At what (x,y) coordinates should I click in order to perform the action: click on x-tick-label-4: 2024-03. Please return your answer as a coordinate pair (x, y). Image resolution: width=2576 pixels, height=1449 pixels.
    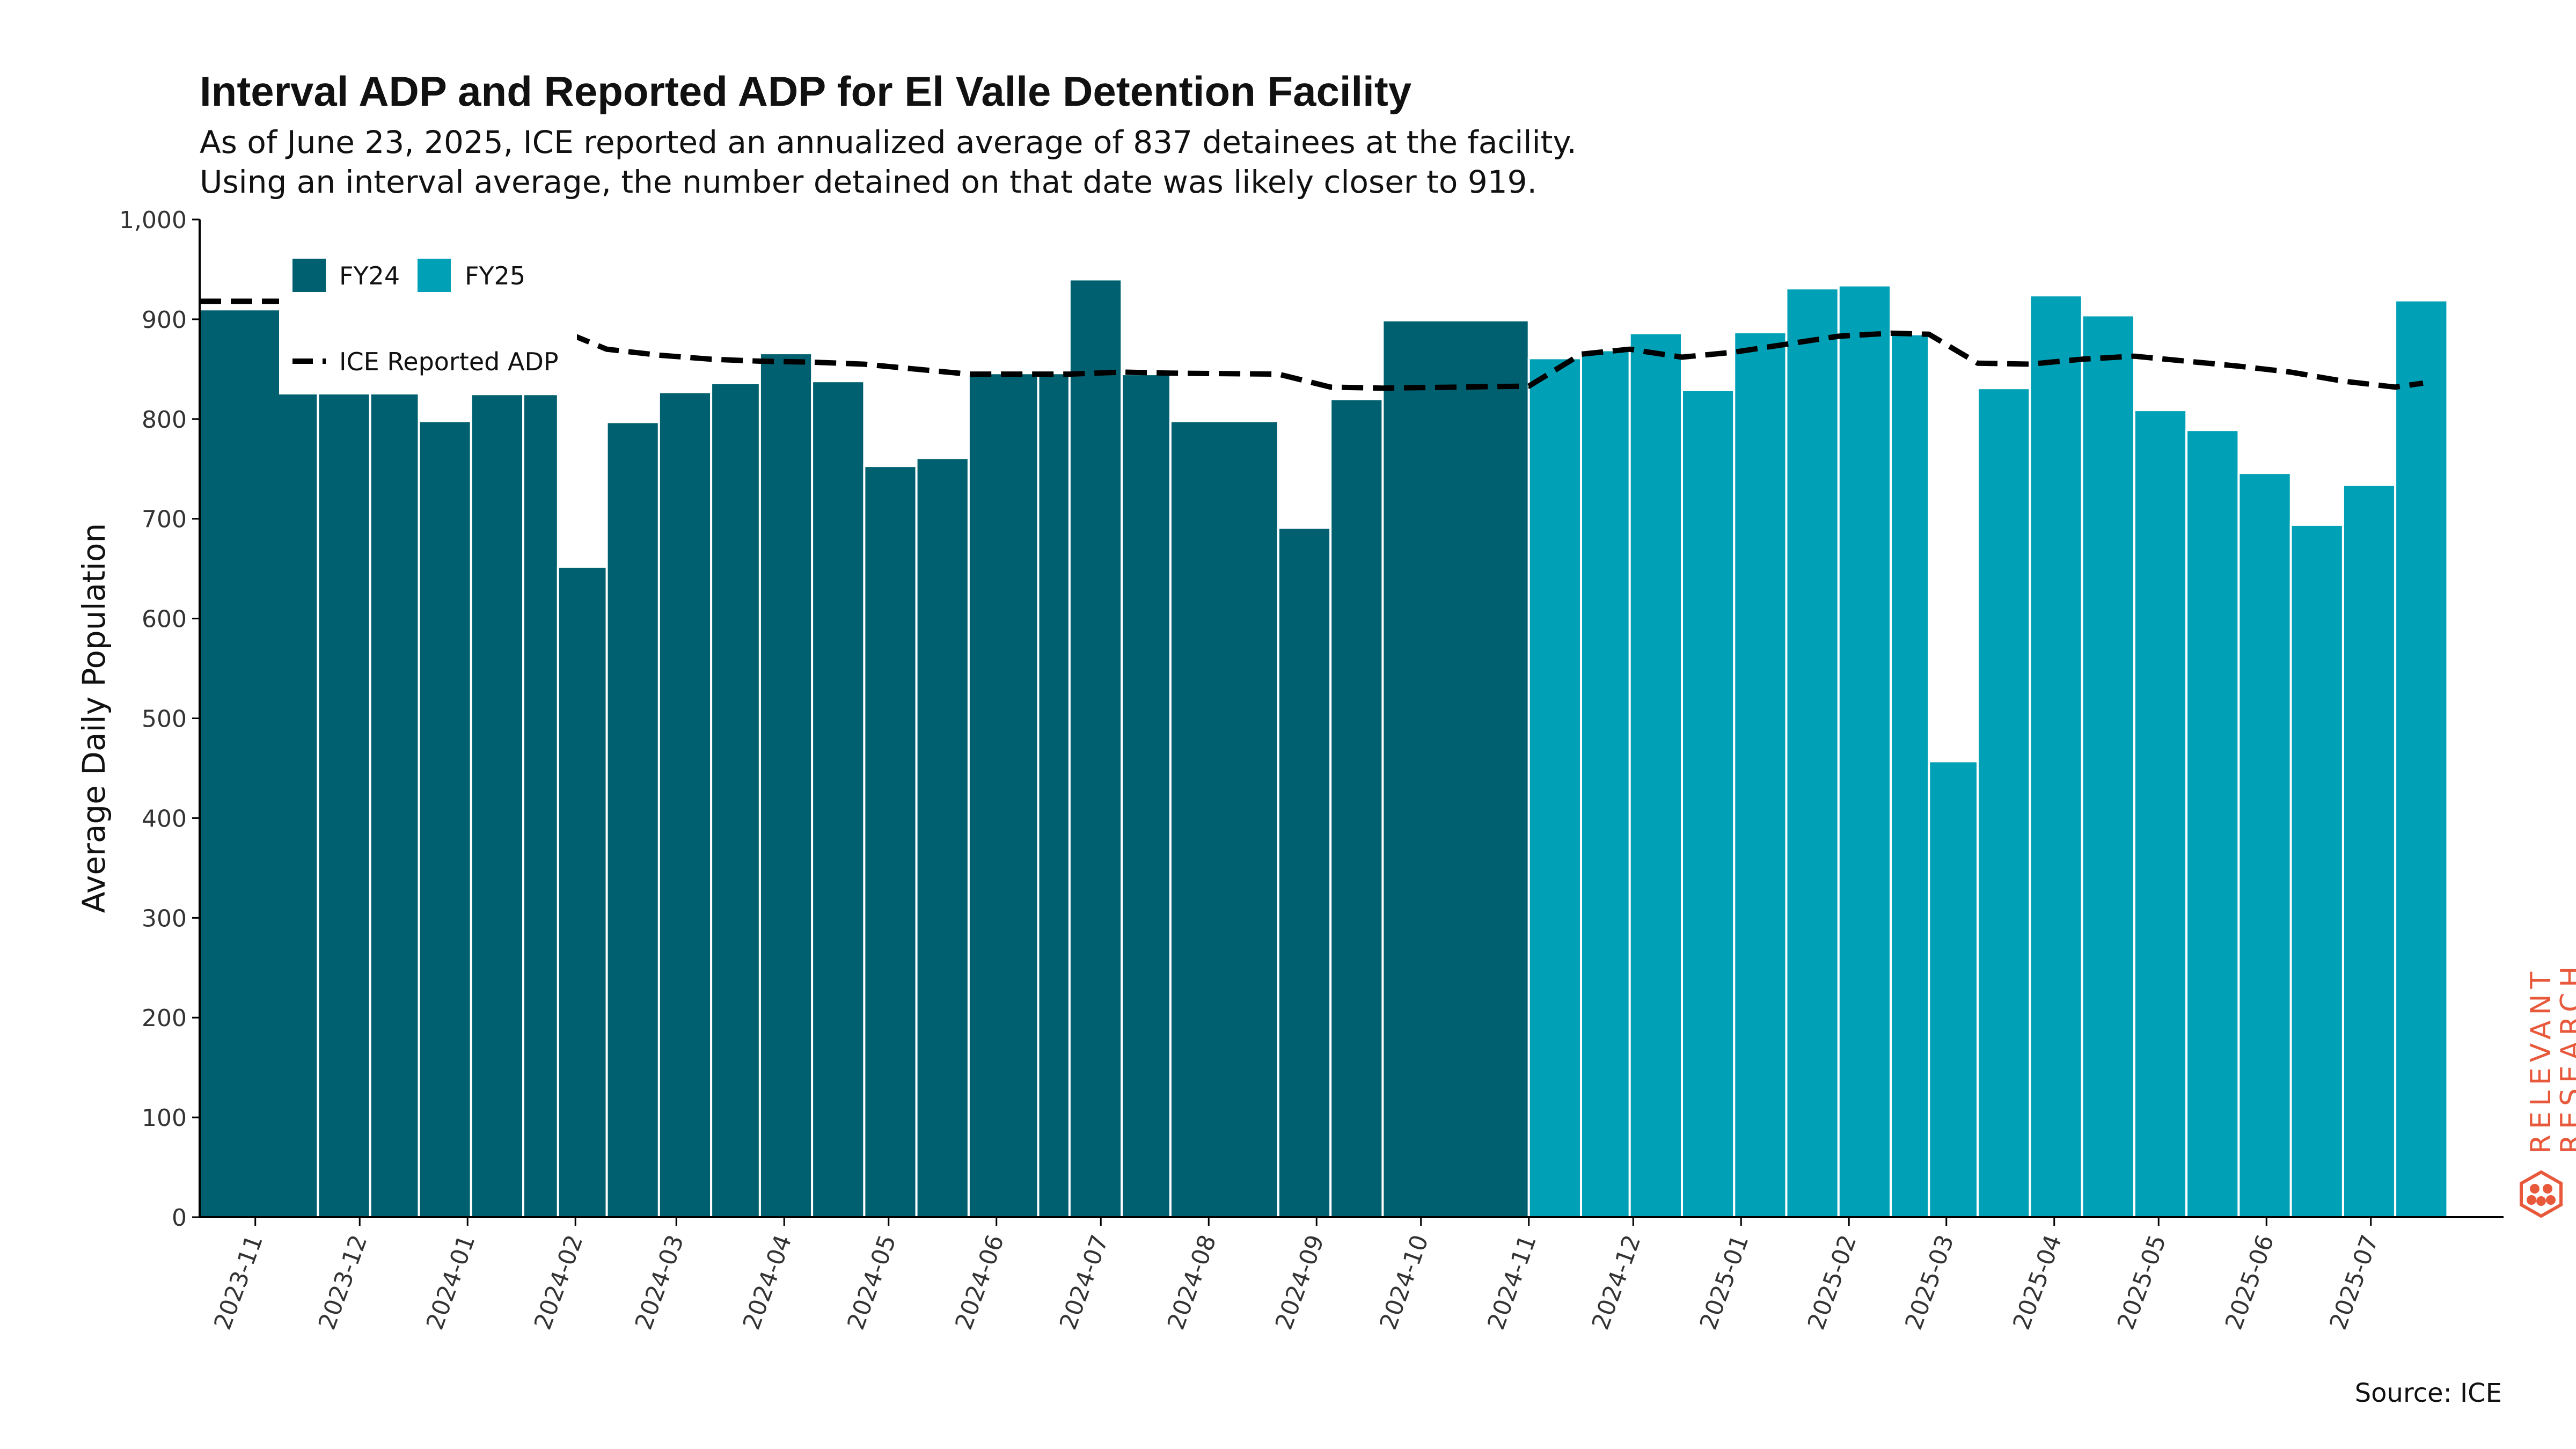
    Looking at the image, I should click on (660, 1282).